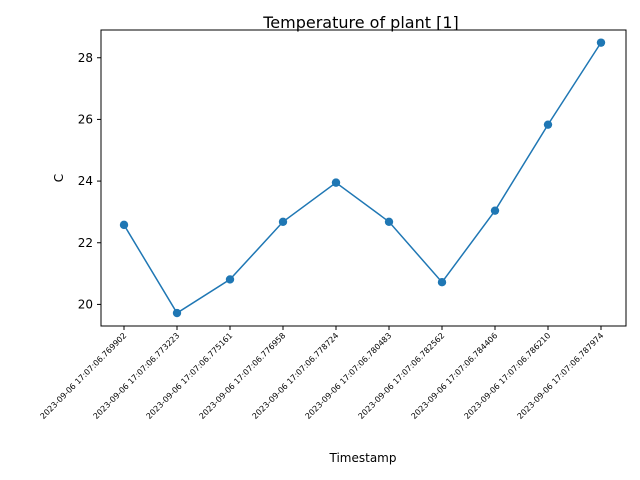 This screenshot has height=480, width=640. Describe the element at coordinates (85, 243) in the screenshot. I see `y-tick-label: 22` at that location.